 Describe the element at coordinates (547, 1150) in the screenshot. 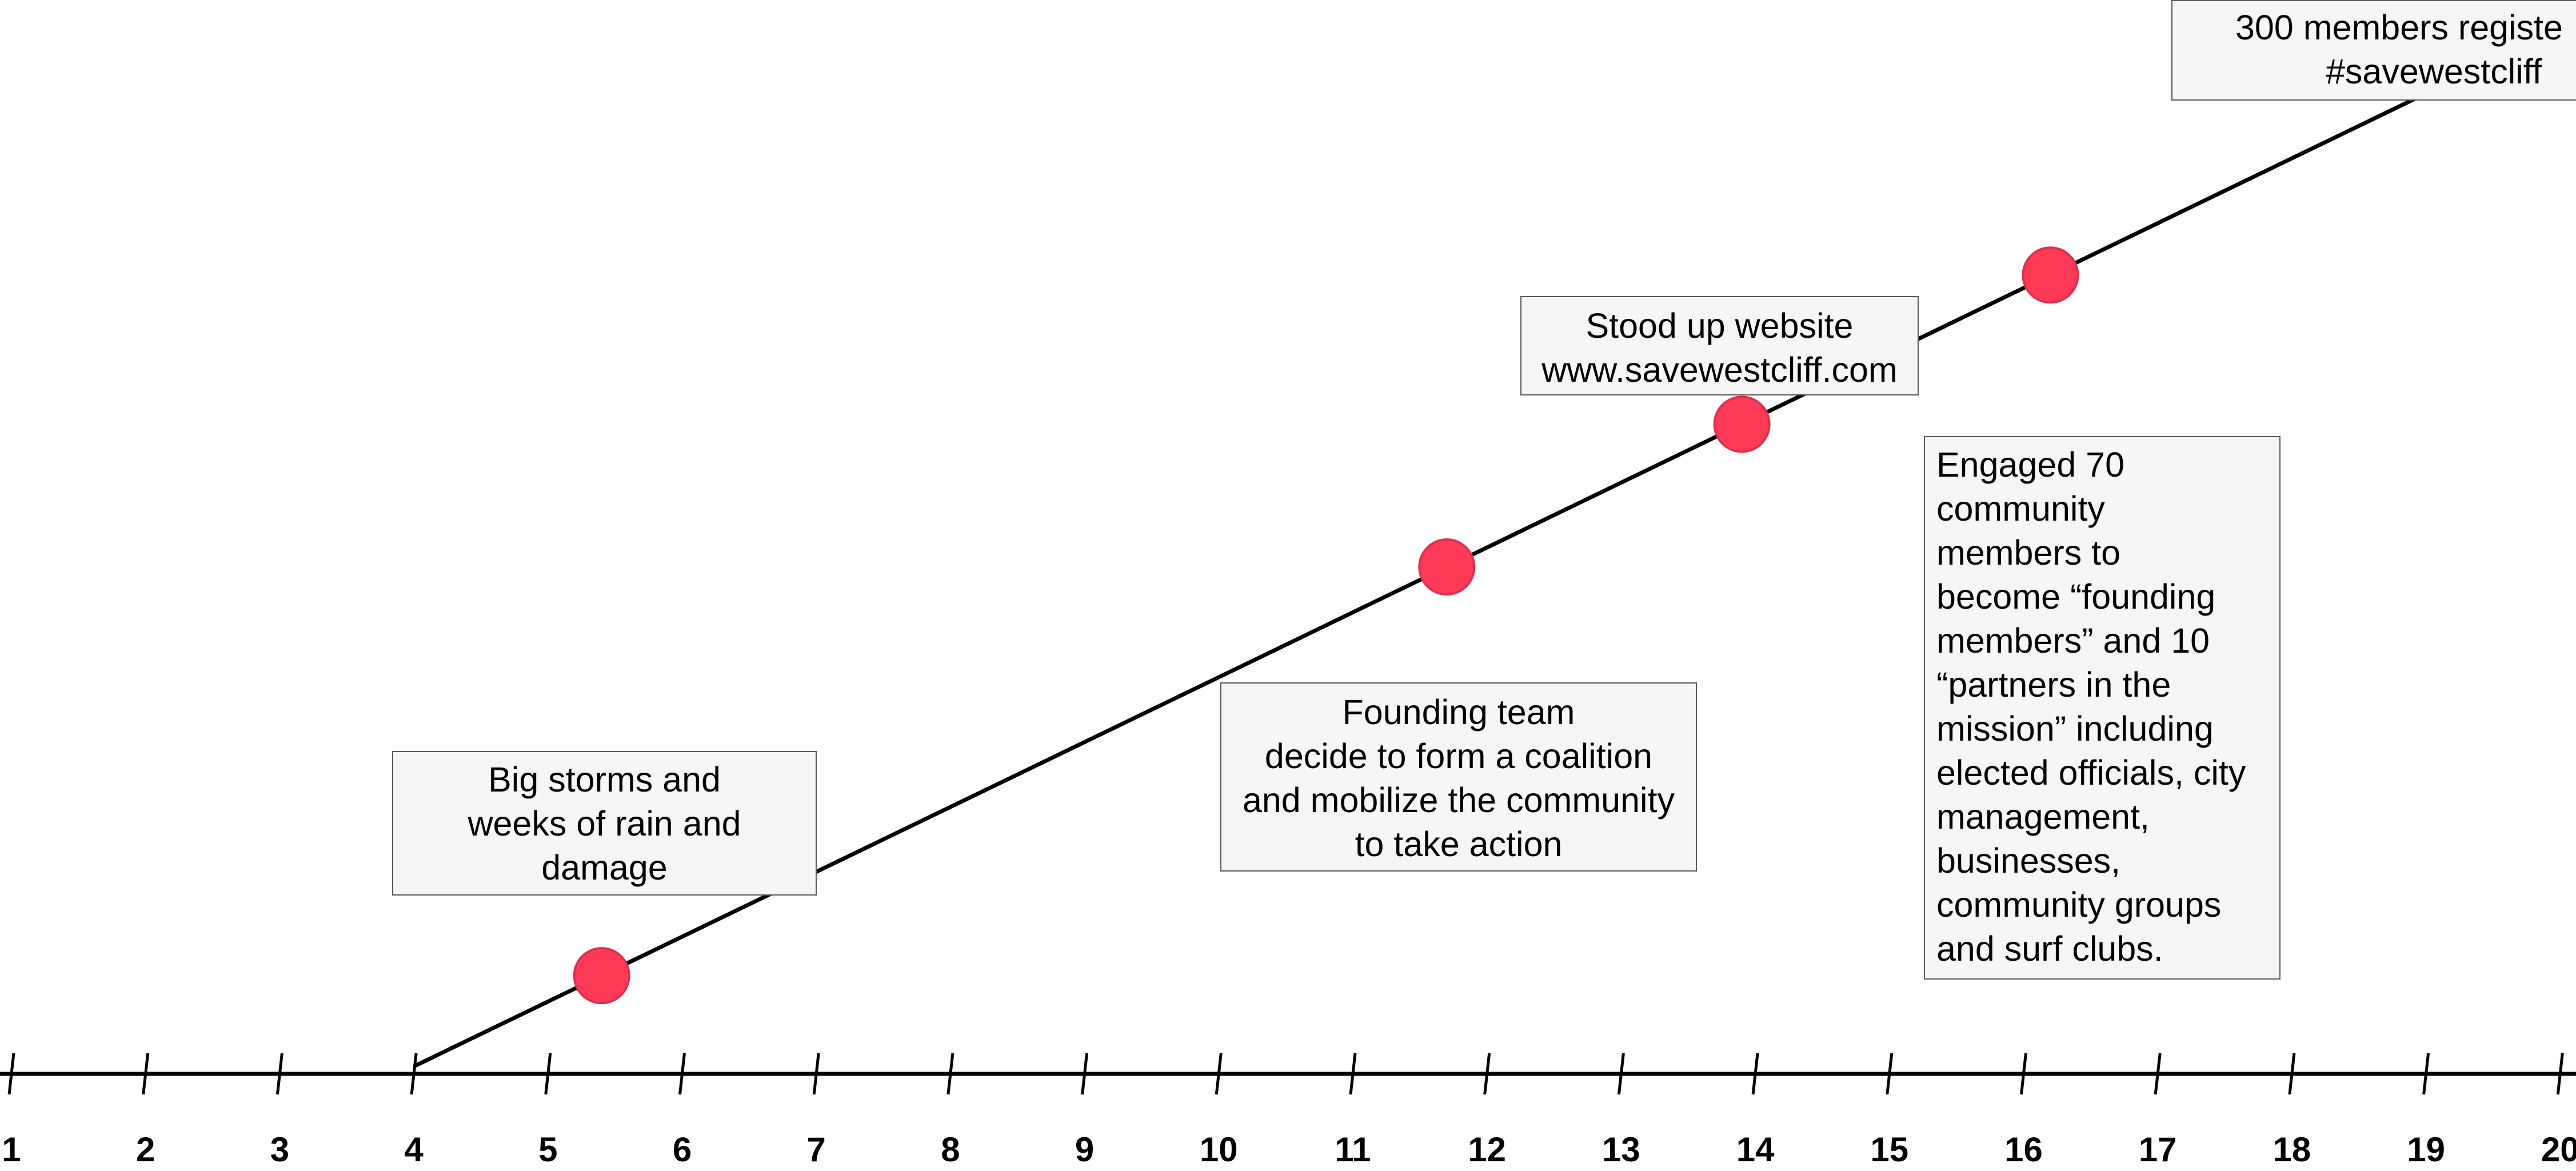

I see `axis-tick-label: 5` at that location.